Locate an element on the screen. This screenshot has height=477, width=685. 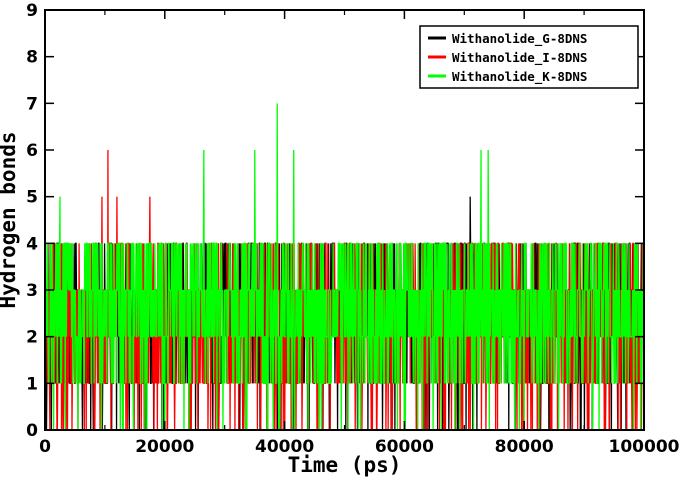
legend-label-k: Withanolide_K-8DNS is located at coordinates (519, 77).